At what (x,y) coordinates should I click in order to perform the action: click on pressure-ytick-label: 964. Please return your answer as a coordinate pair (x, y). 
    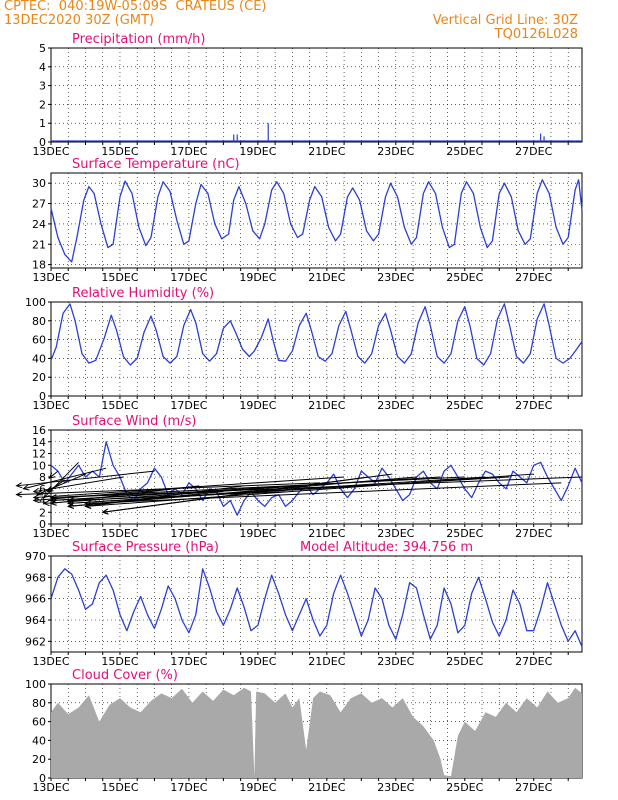
    Looking at the image, I should click on (35, 620).